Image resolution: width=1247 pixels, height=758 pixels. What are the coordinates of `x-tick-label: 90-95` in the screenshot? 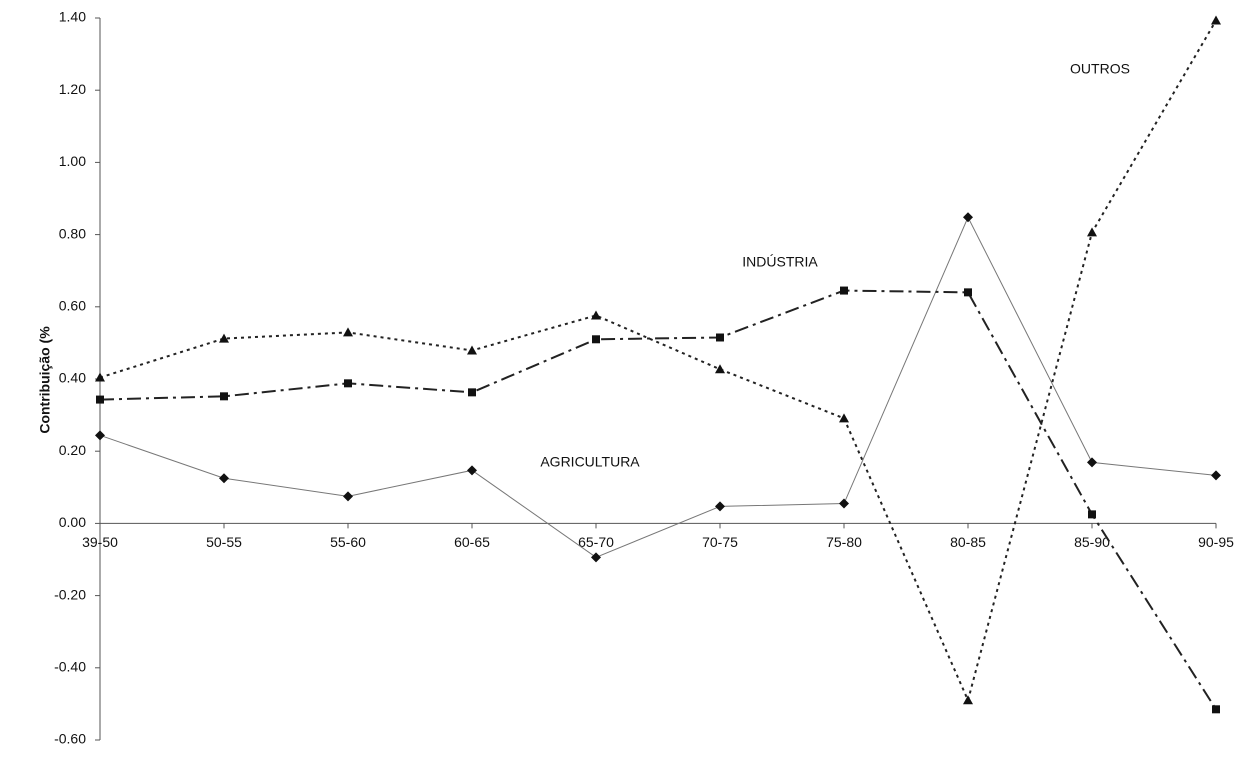 It's located at (1216, 542).